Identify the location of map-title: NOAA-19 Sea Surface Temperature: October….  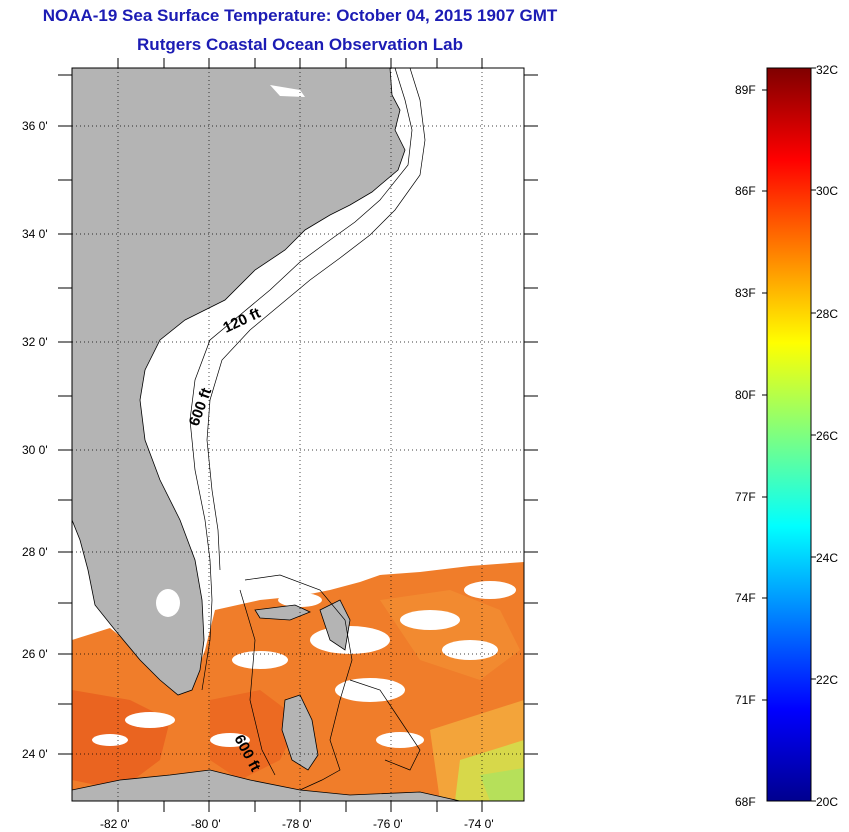
(300, 15).